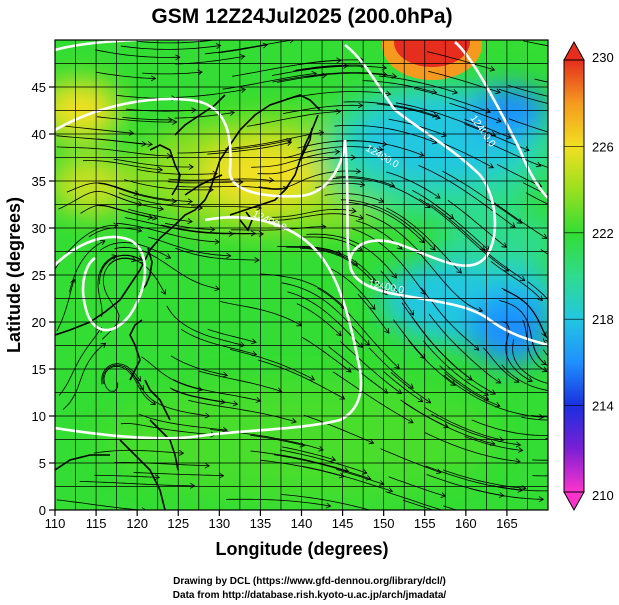 The image size is (619, 605). What do you see at coordinates (14, 275) in the screenshot?
I see `y-axis-label: Latitude (degrees)` at bounding box center [14, 275].